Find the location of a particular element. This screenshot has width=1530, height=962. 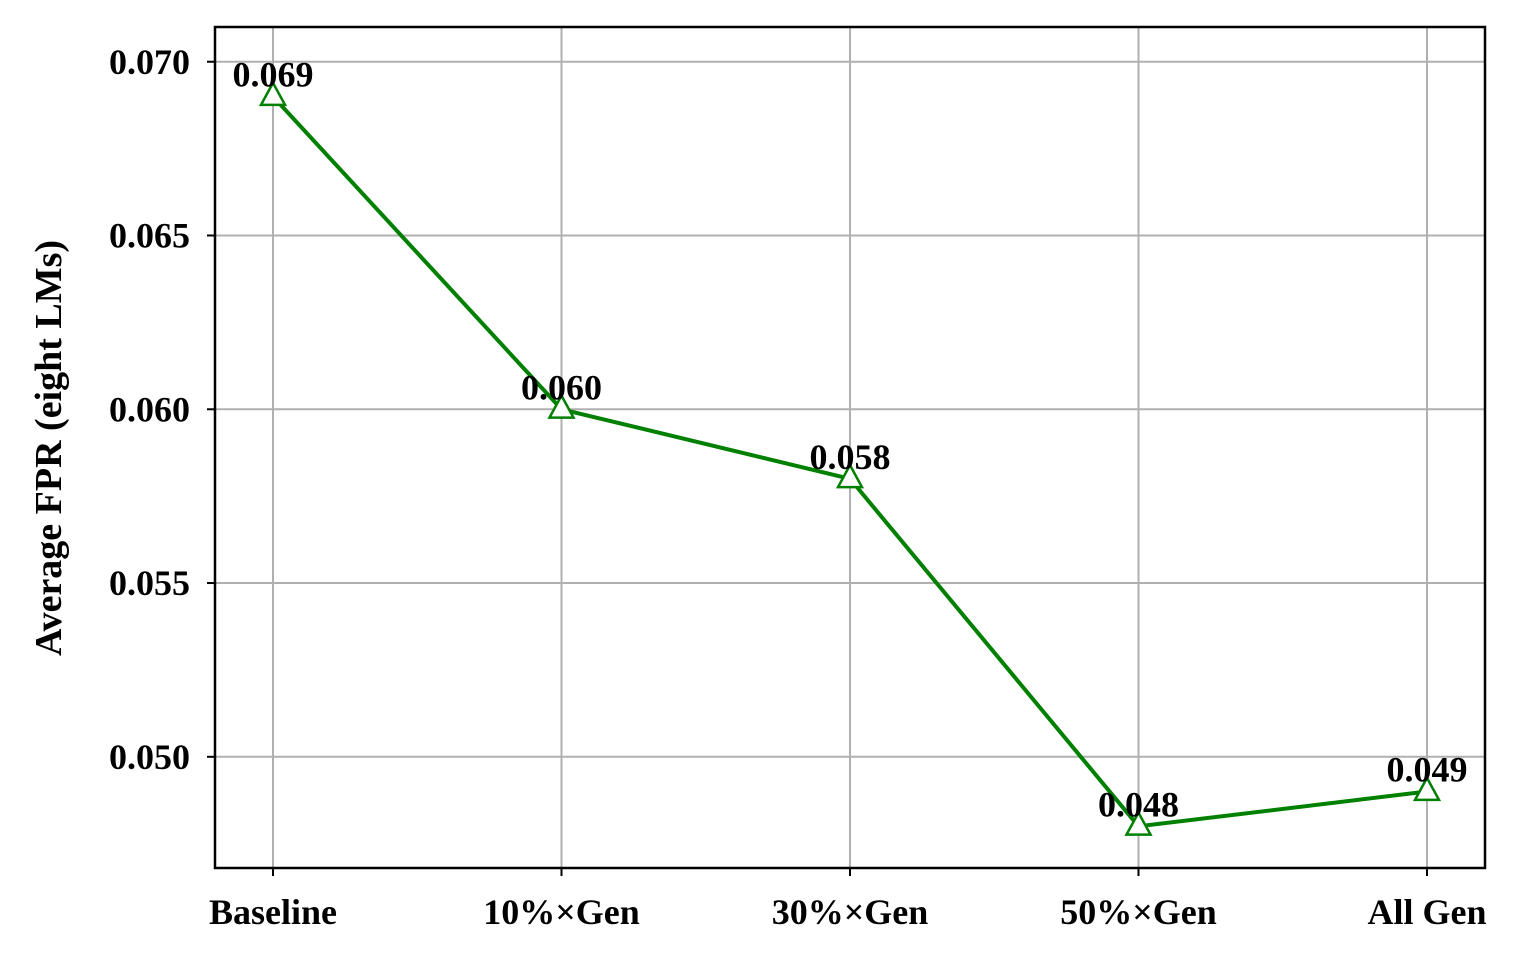

data-label: 0.048 is located at coordinates (1138, 804).